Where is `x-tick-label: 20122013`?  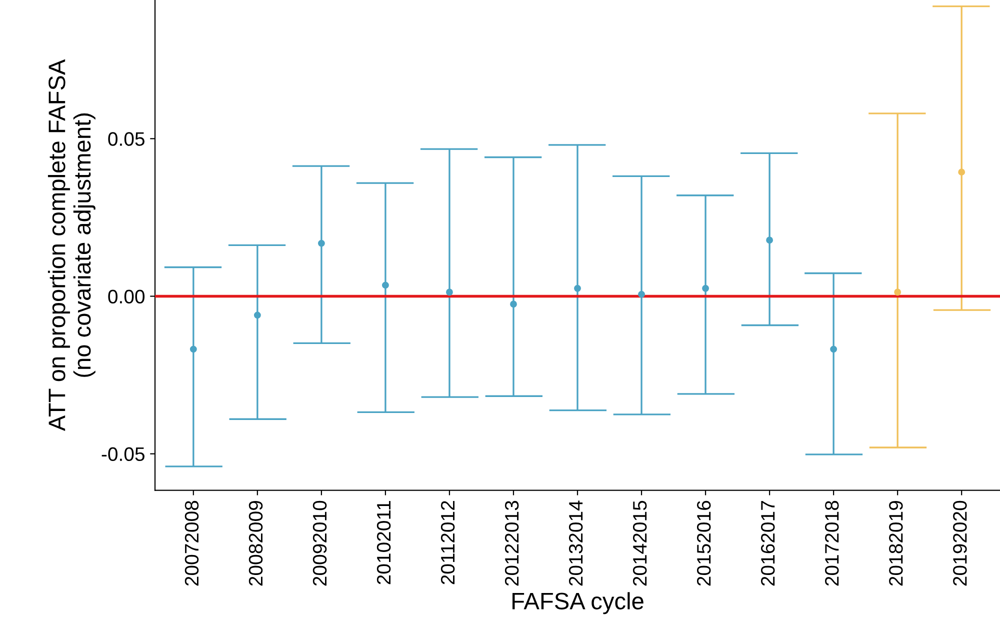
x-tick-label: 20122013 is located at coordinates (511, 543).